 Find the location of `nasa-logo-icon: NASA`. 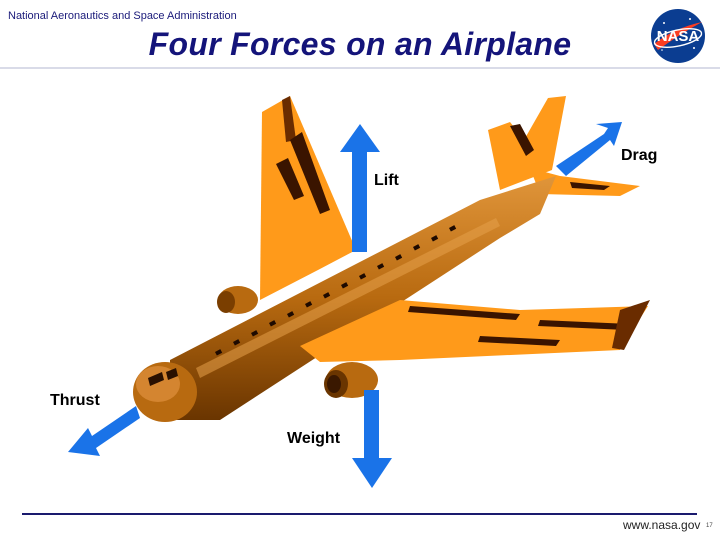

nasa-logo-icon: NASA is located at coordinates (678, 36).